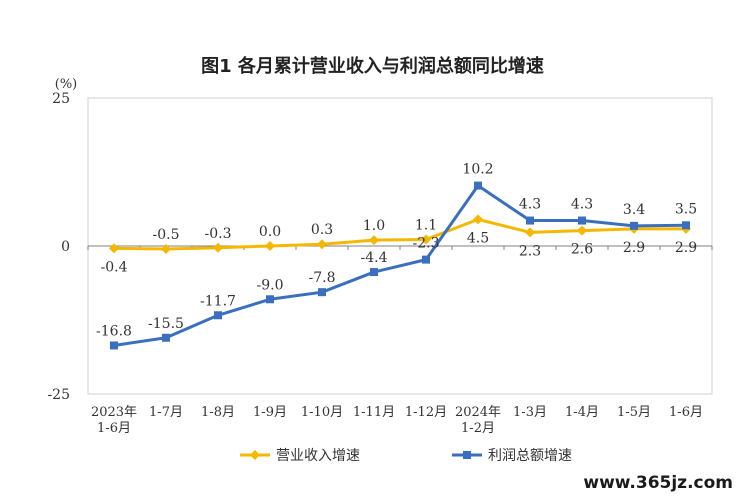 The image size is (745, 500). What do you see at coordinates (322, 230) in the screenshot?
I see `data-label: 0.3` at bounding box center [322, 230].